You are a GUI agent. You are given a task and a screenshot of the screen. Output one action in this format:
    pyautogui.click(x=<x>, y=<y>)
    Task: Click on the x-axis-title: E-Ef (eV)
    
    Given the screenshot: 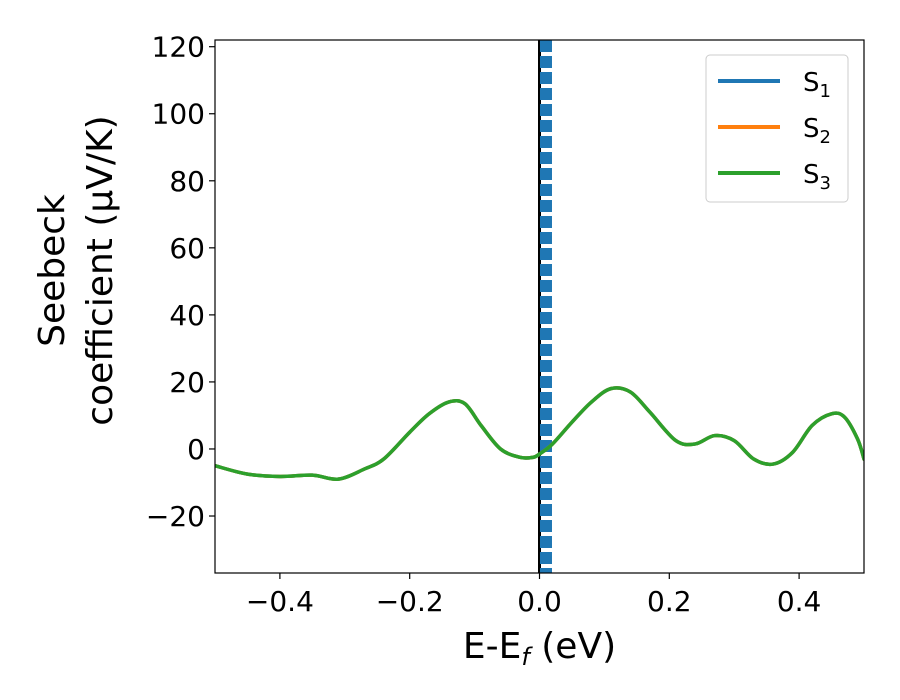 What is the action you would take?
    pyautogui.click(x=539, y=648)
    